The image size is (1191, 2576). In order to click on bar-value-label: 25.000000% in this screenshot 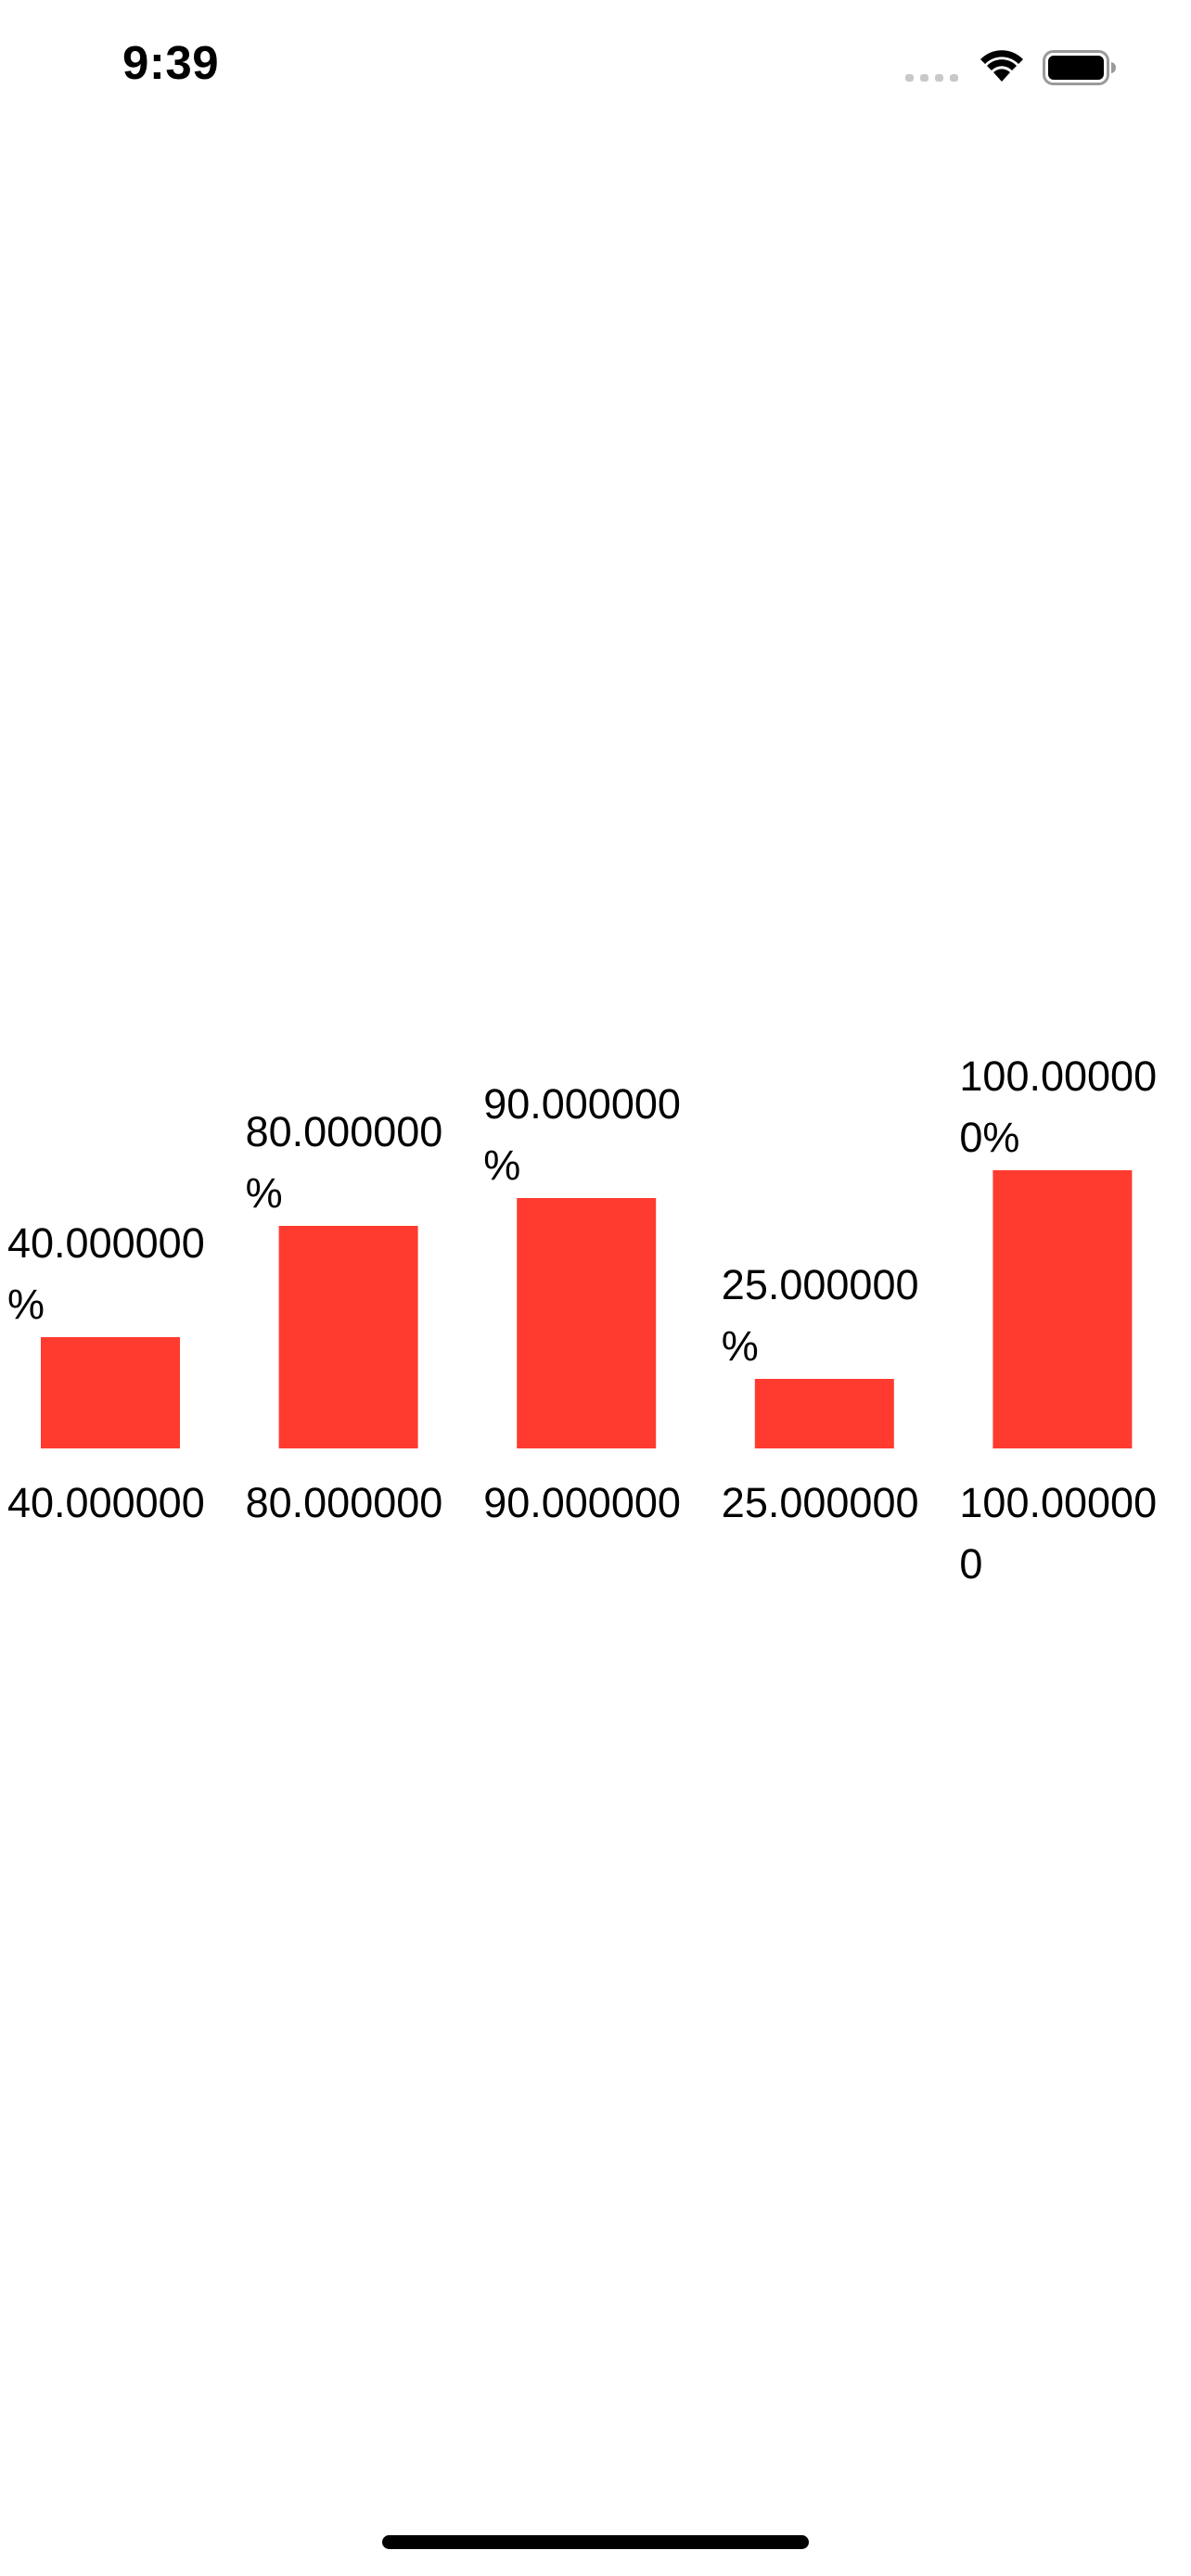, I will do `click(820, 1316)`.